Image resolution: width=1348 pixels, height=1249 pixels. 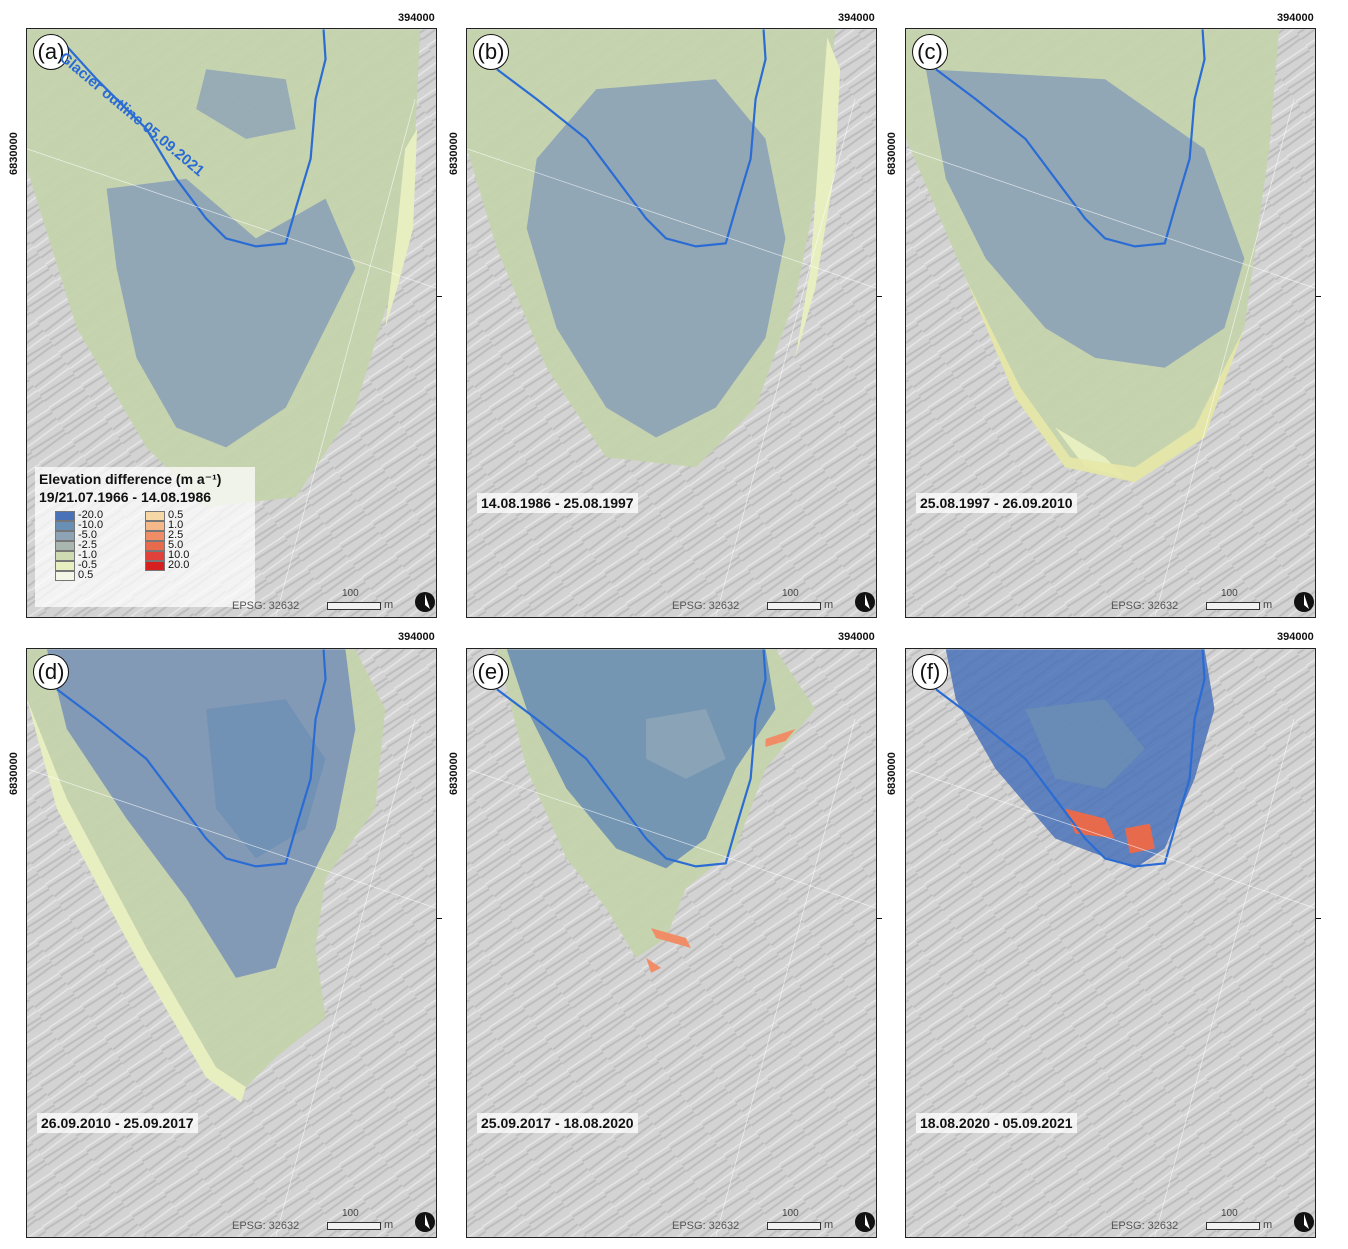 I want to click on northing-label-a: 6830000, so click(x=14, y=153).